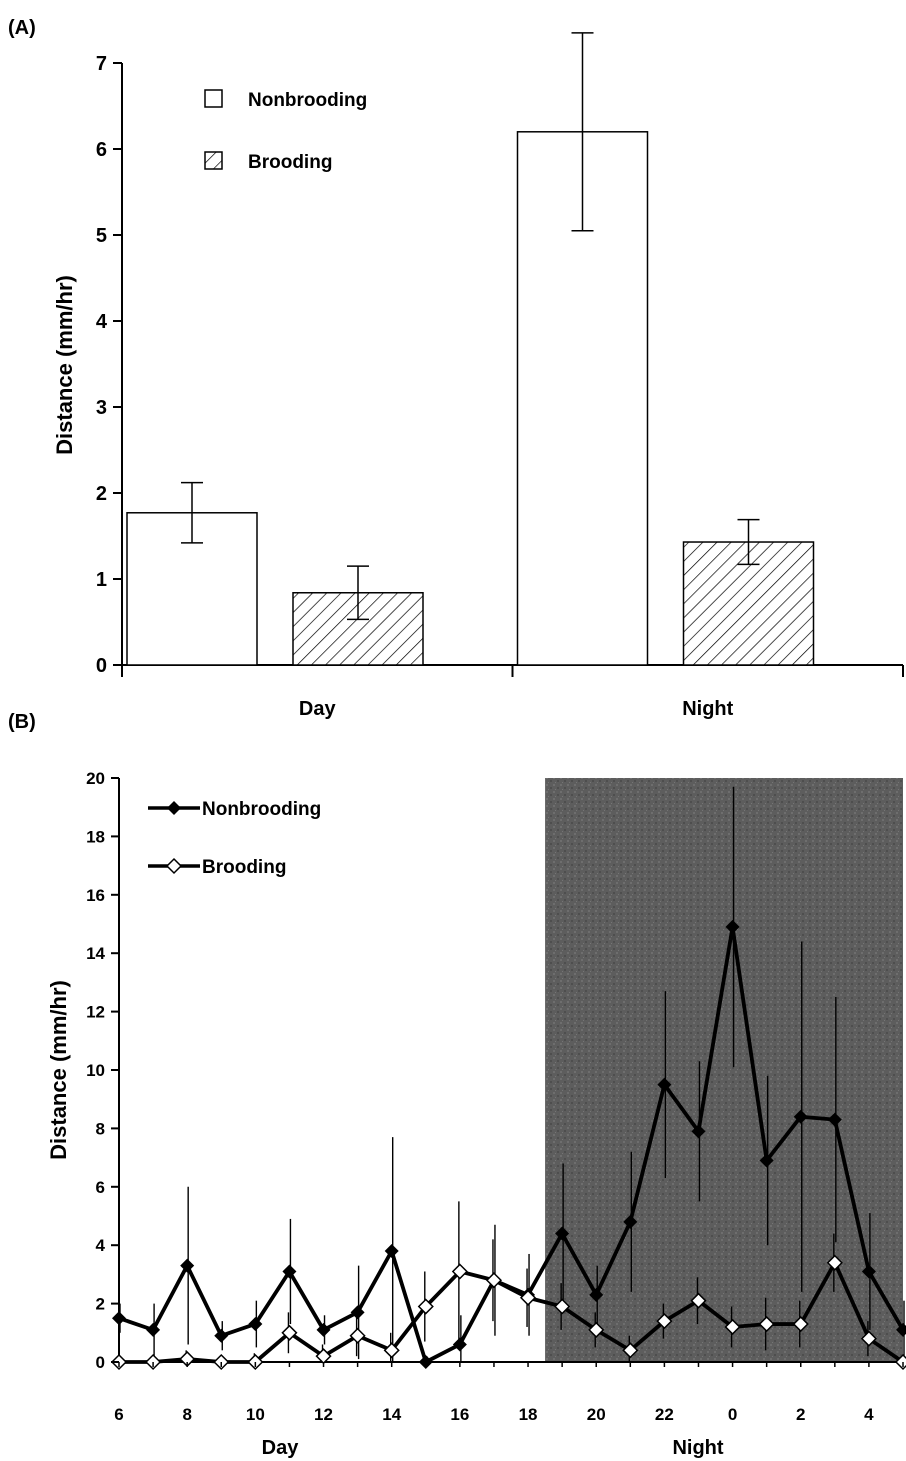 The height and width of the screenshot is (1461, 906). What do you see at coordinates (261, 809) in the screenshot?
I see `legend-label-nonbrooding-b: Nonbrooding` at bounding box center [261, 809].